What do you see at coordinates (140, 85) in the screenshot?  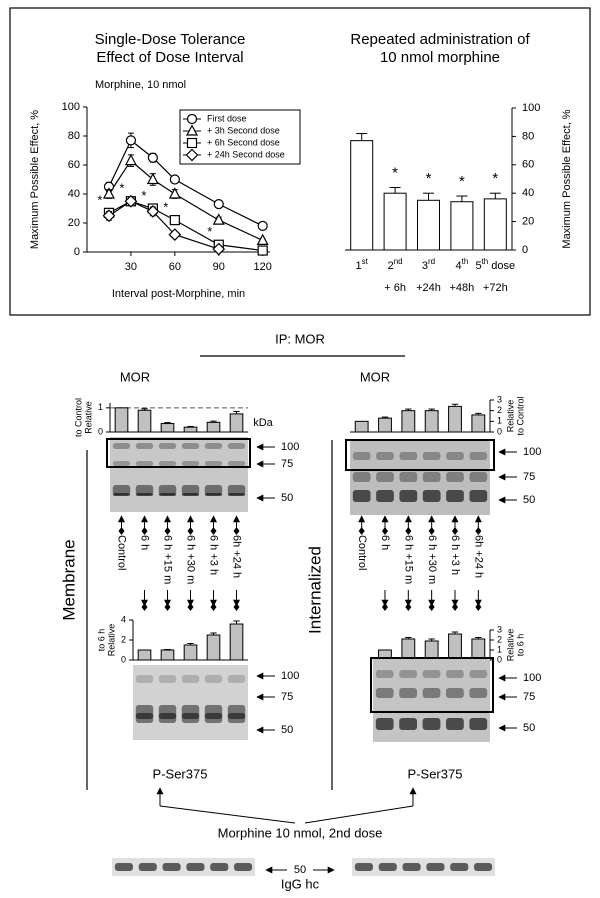 I see `chart-subtitle: Morphine, 10 nmol` at bounding box center [140, 85].